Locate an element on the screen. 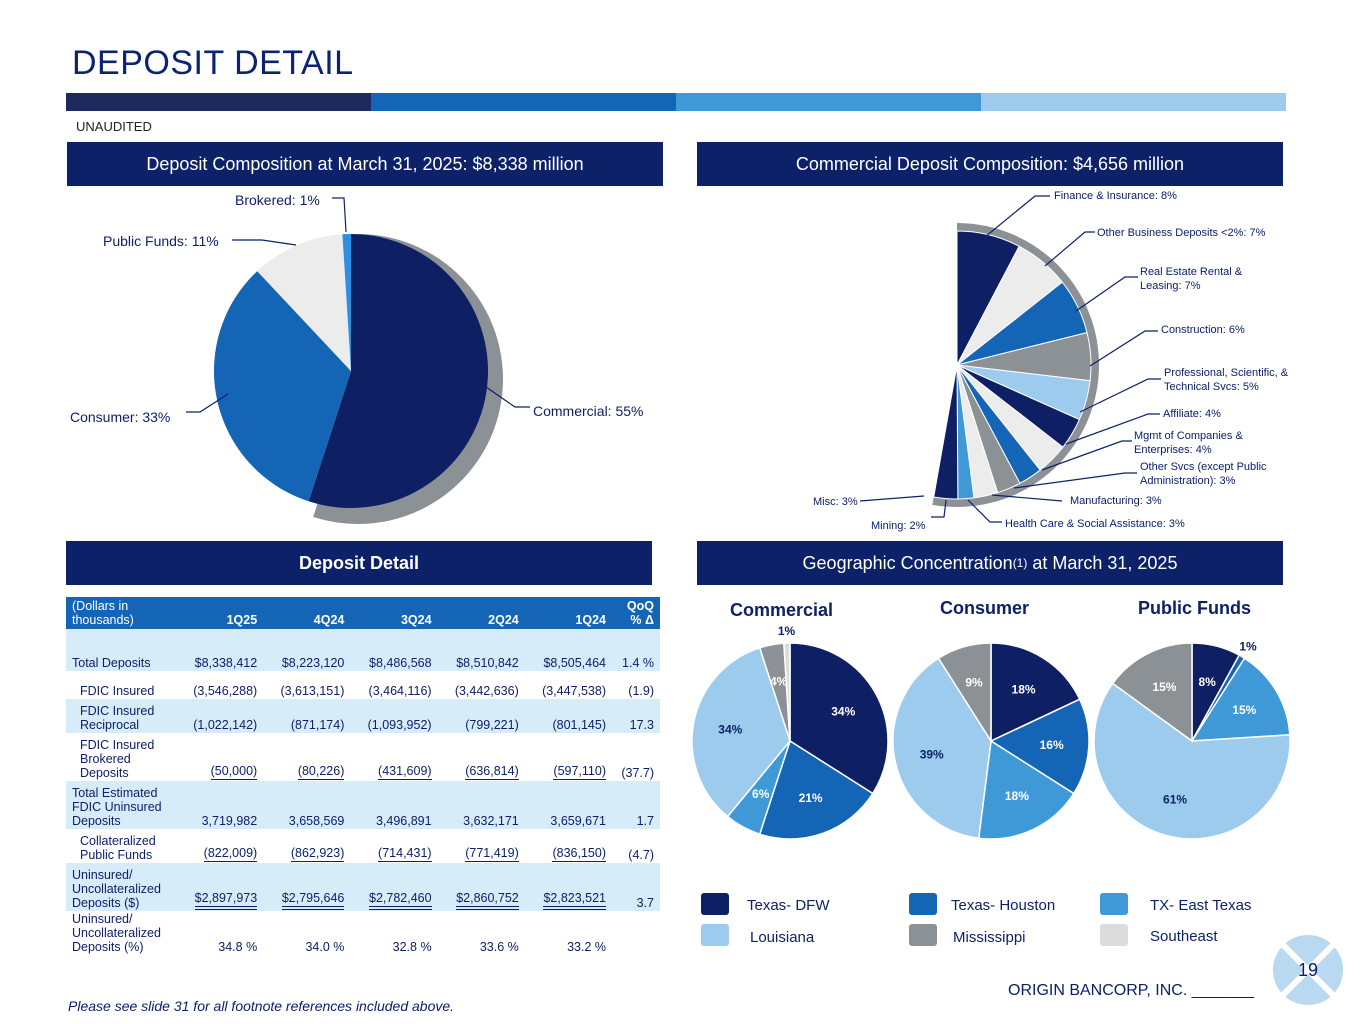 This screenshot has height=1024, width=1365. cell: 33.2 % is located at coordinates (586, 947).